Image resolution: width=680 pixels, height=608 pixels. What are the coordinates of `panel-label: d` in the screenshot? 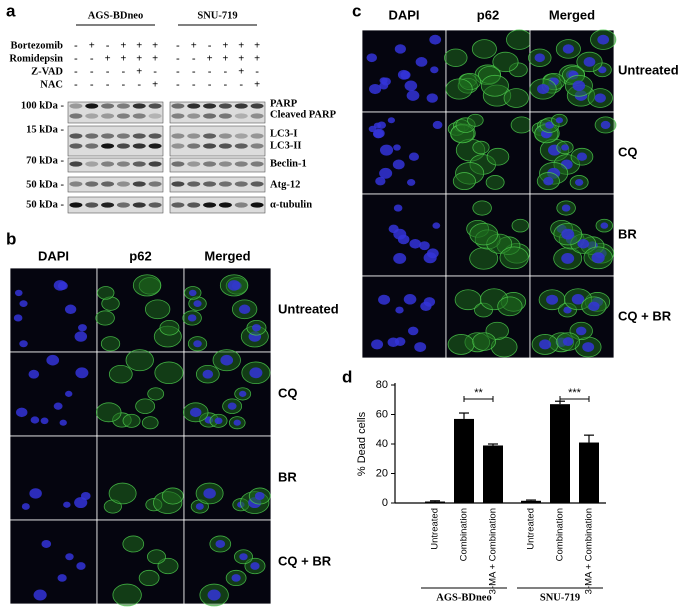 It's located at (347, 376).